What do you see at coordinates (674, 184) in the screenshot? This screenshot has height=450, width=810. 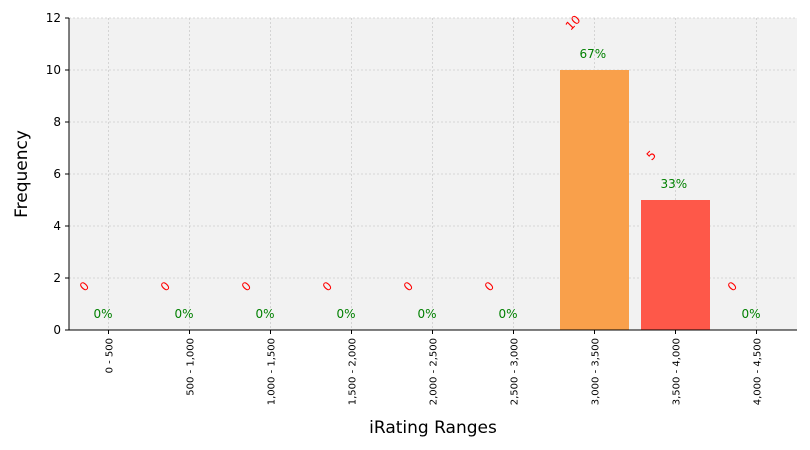 I see `percent-label: 33%` at bounding box center [674, 184].